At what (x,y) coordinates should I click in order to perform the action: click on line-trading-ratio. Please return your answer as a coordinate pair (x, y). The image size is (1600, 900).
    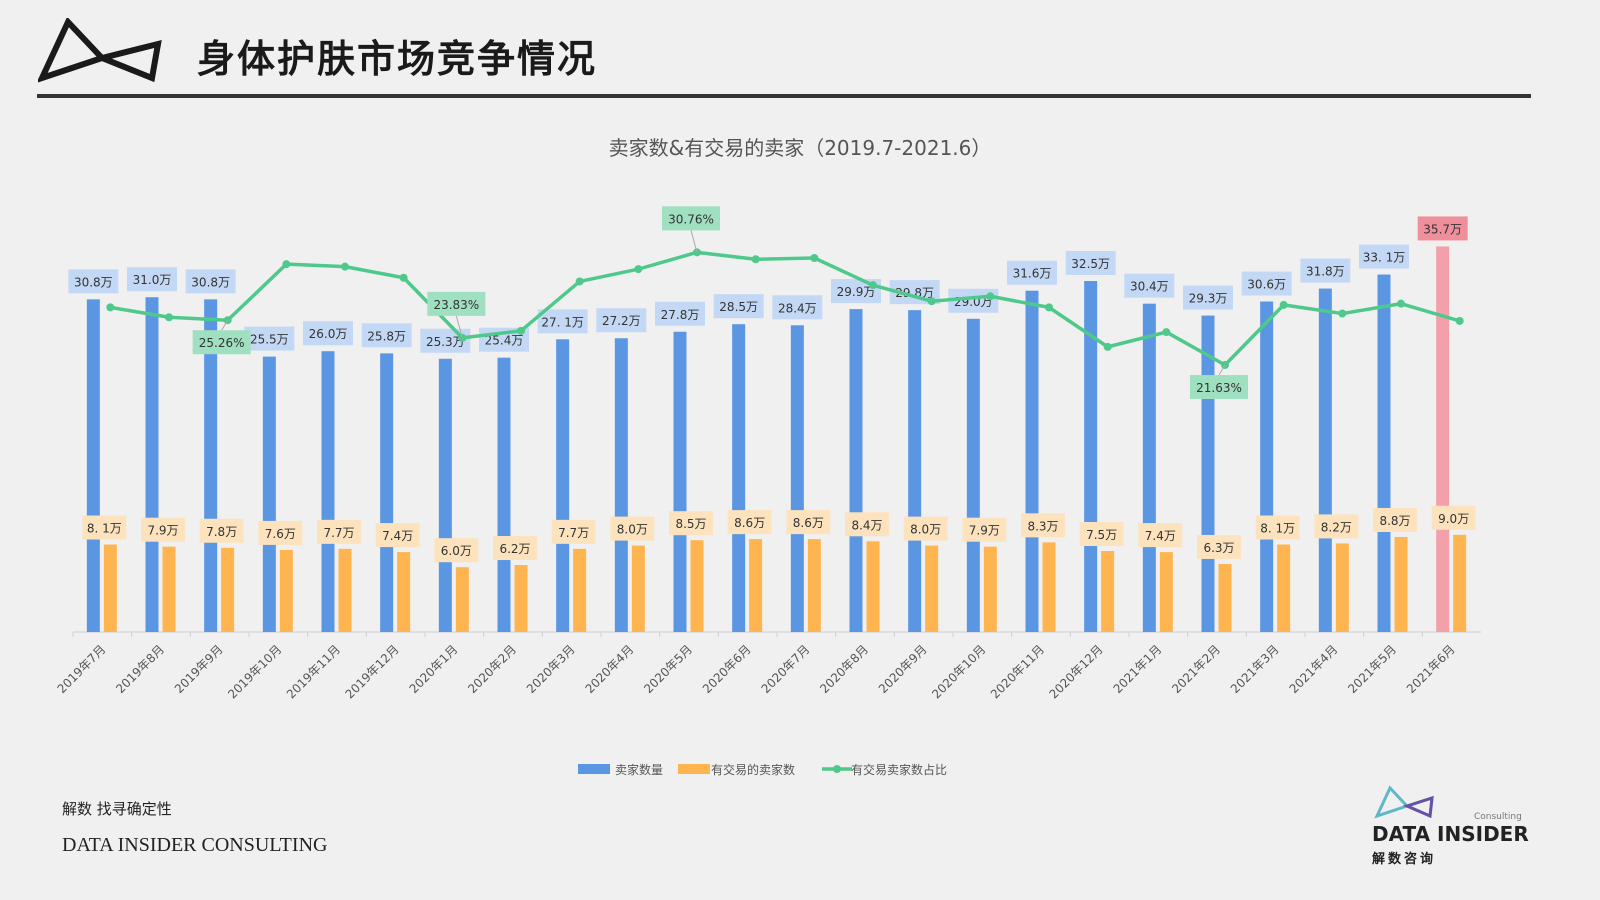
    Looking at the image, I should click on (785, 308).